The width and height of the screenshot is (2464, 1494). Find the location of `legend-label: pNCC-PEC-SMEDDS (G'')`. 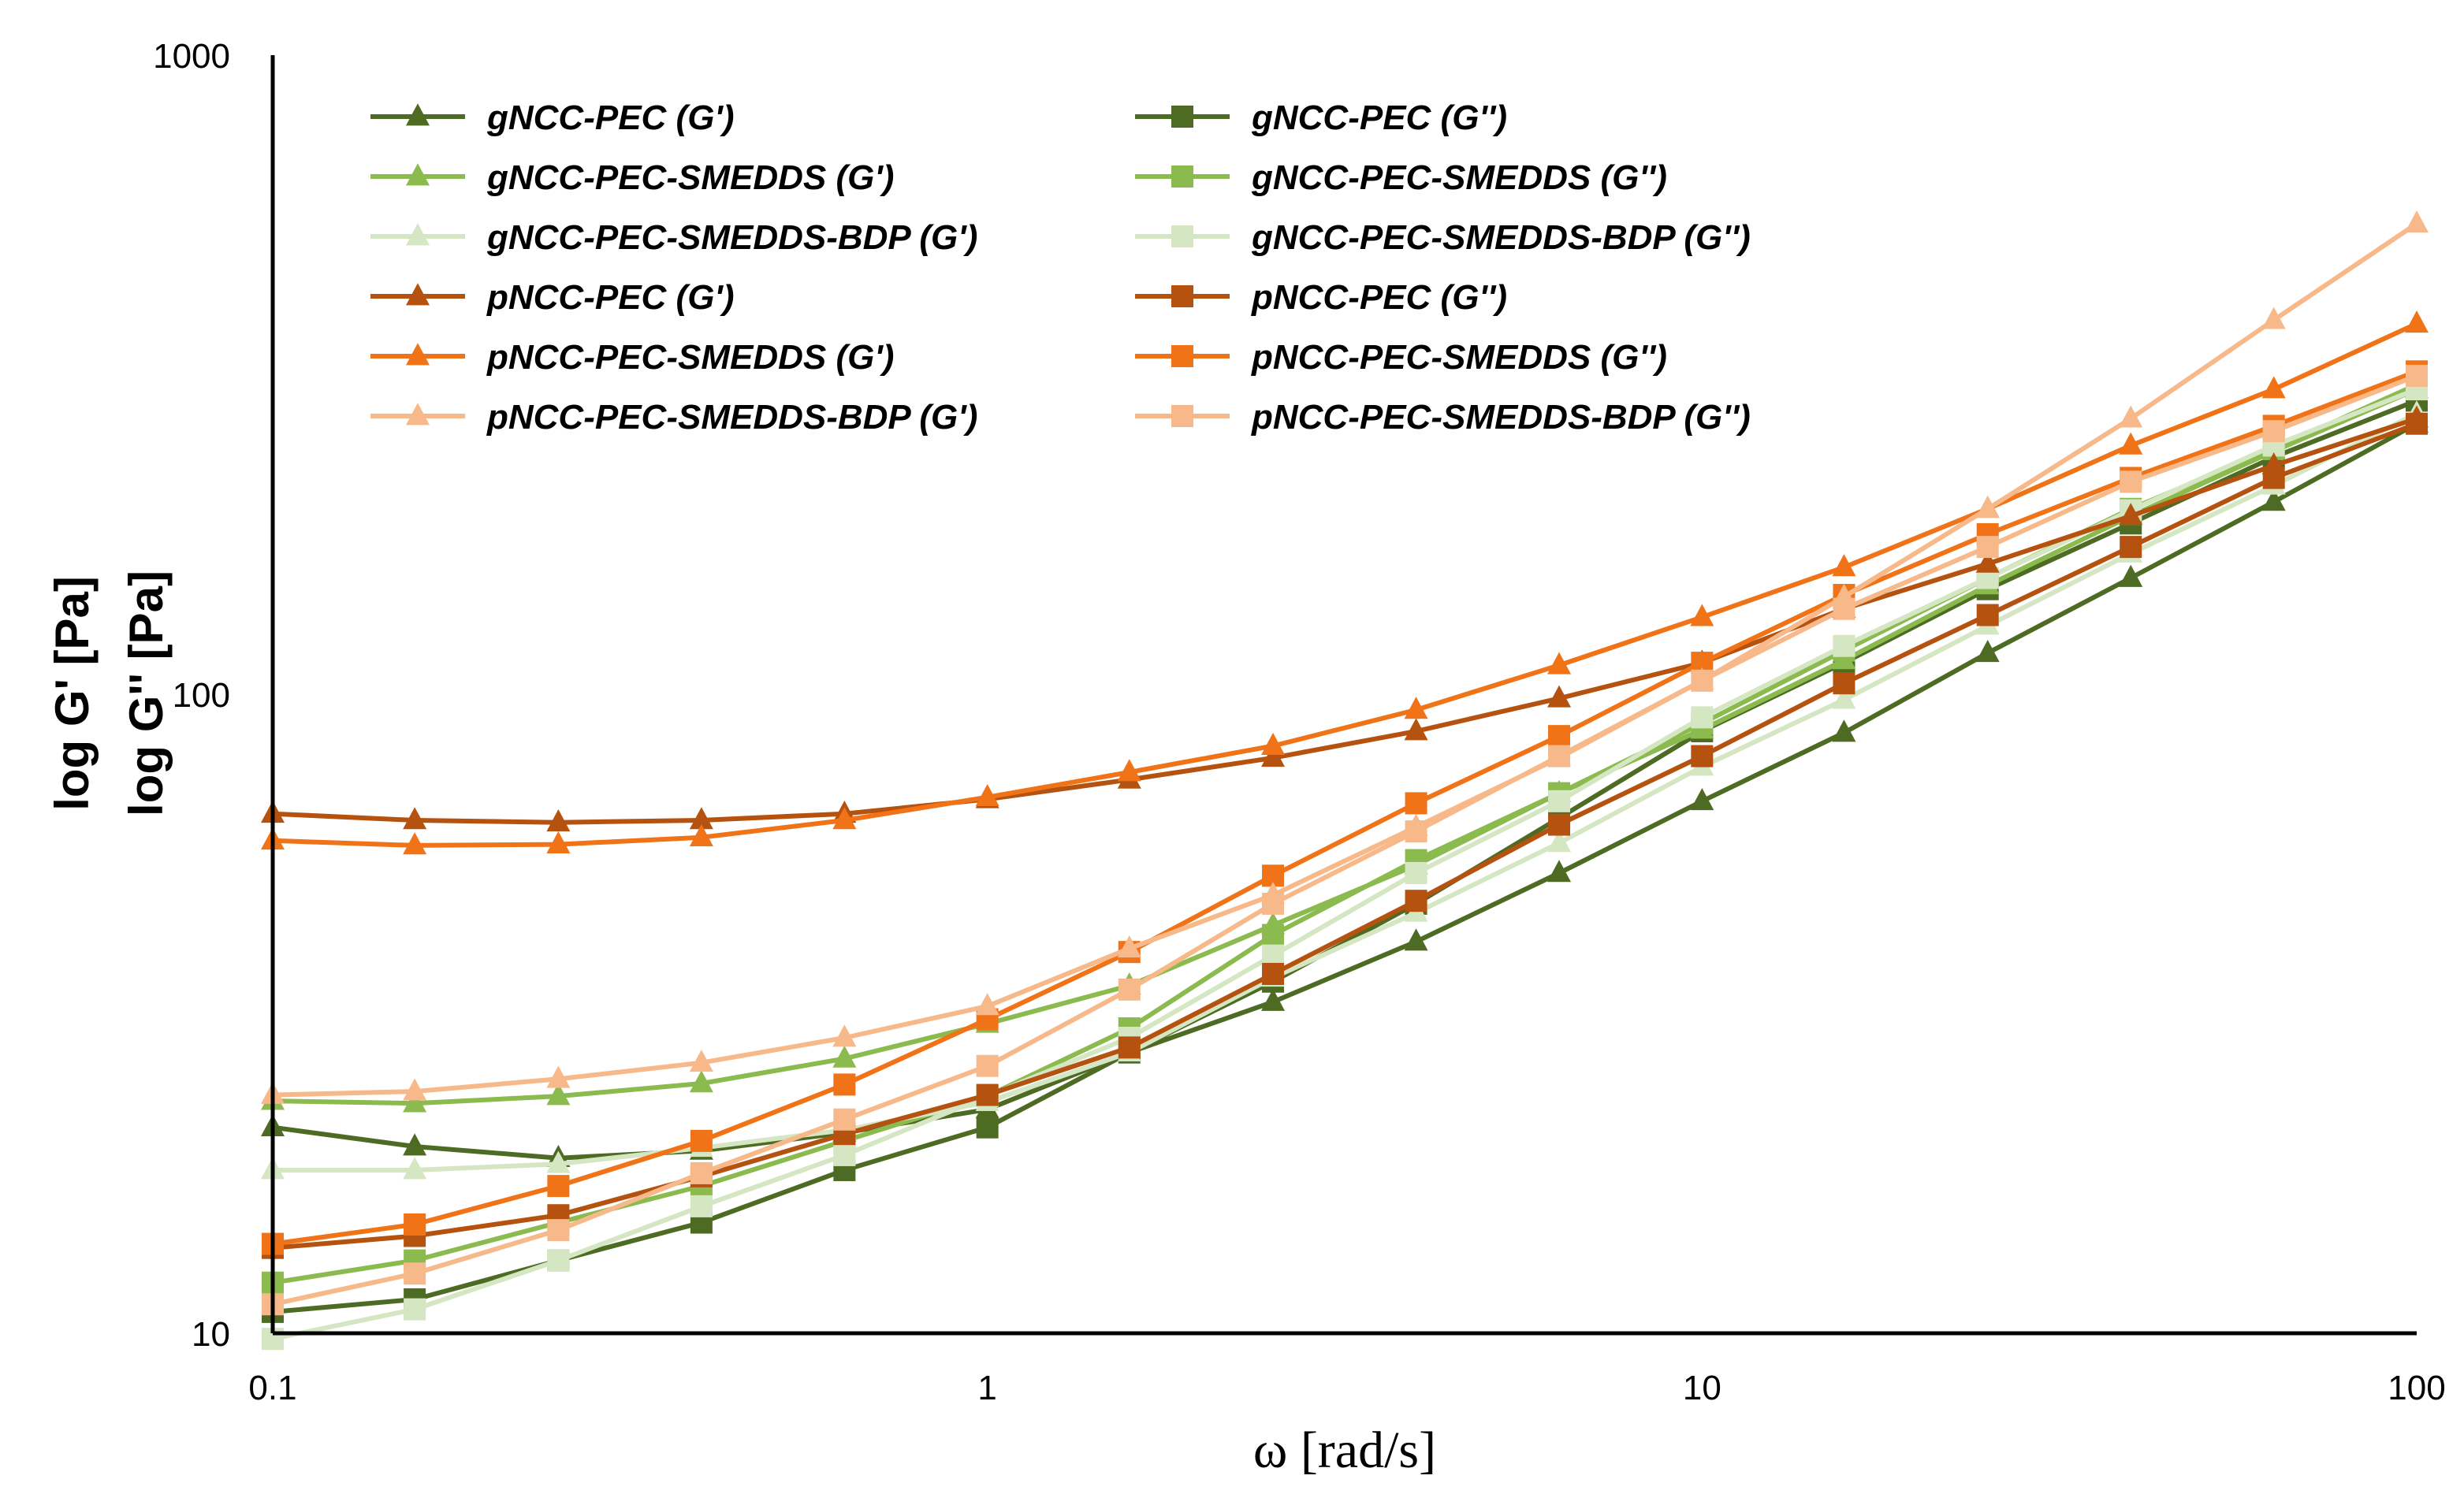

legend-label: pNCC-PEC-SMEDDS (G'') is located at coordinates (1459, 357).